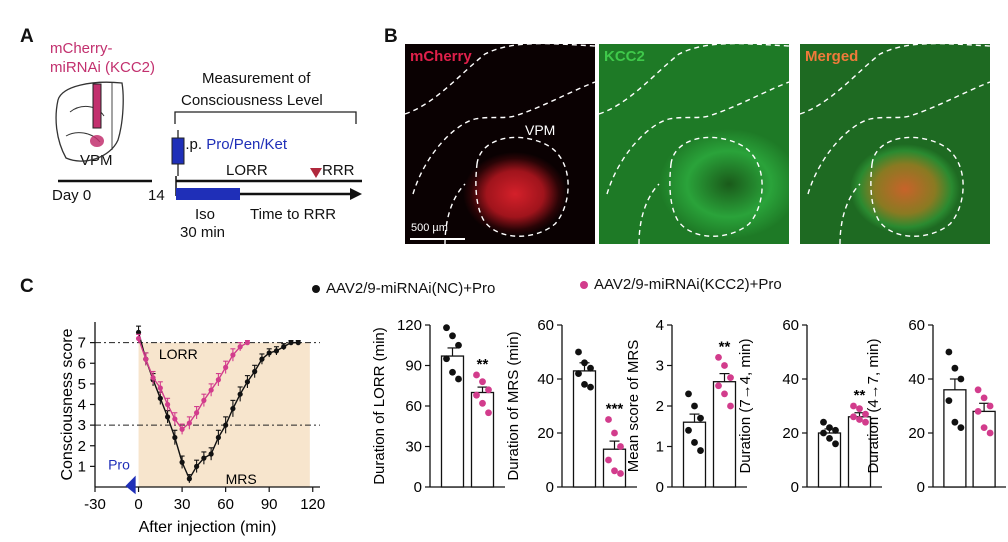 The height and width of the screenshot is (542, 1008). Describe the element at coordinates (413, 447) in the screenshot. I see `bar-y-tick-label: 30` at that location.